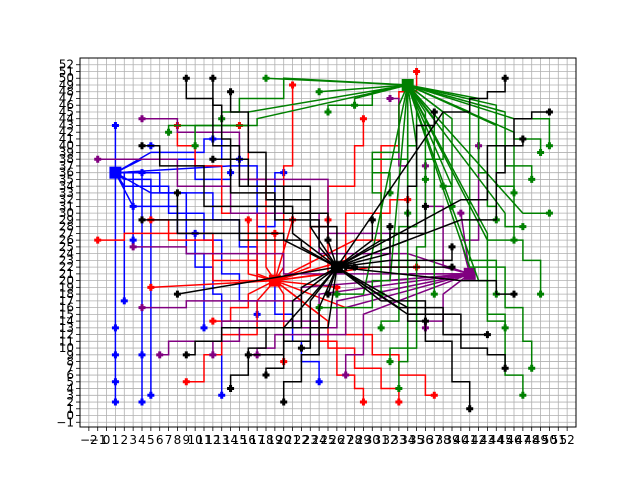 The image size is (640, 480). What do you see at coordinates (66, 341) in the screenshot?
I see `y-tick-label: 11` at bounding box center [66, 341].